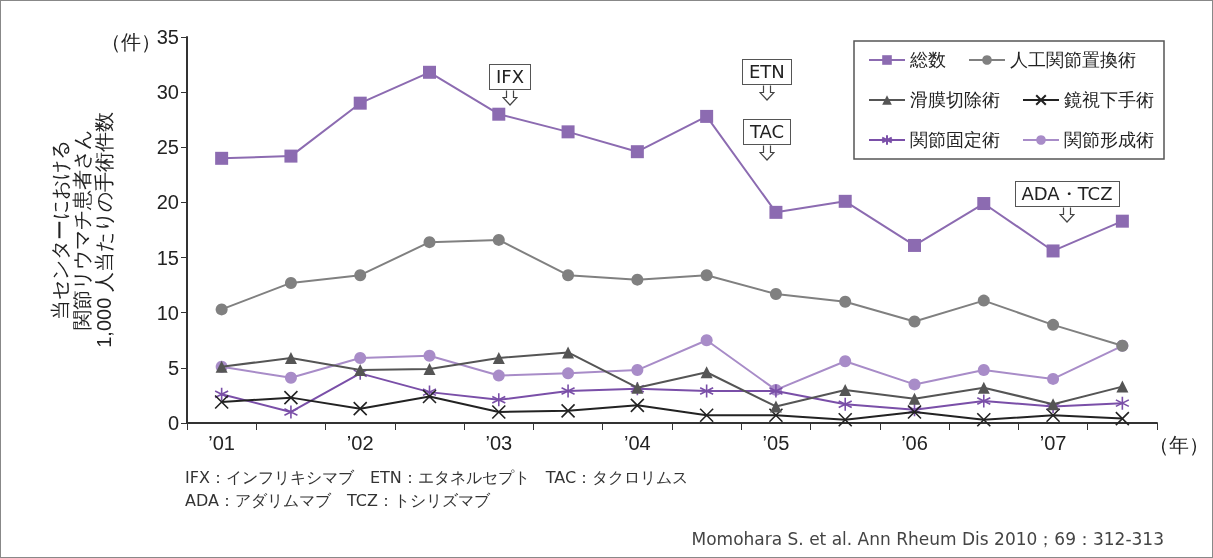  I want to click on x-axis-title: （年）, so click(1179, 445).